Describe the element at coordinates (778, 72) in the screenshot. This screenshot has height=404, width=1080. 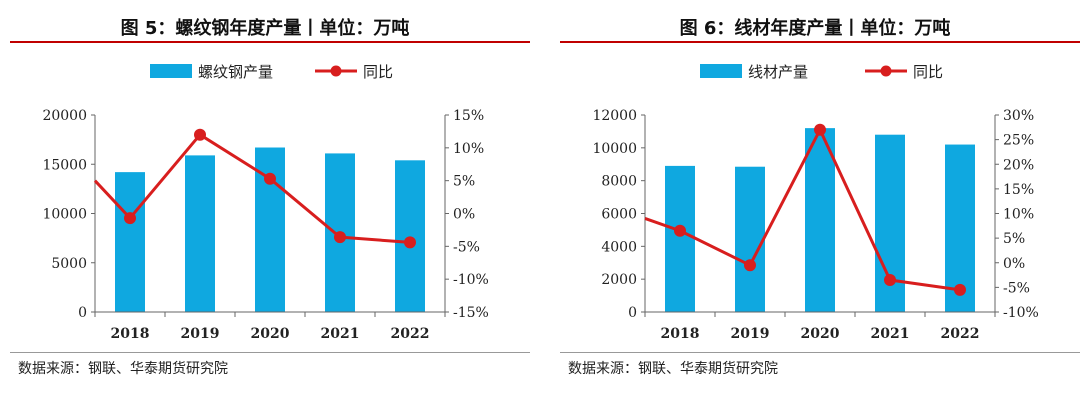
I see `legend-label-bar: 线材产量` at that location.